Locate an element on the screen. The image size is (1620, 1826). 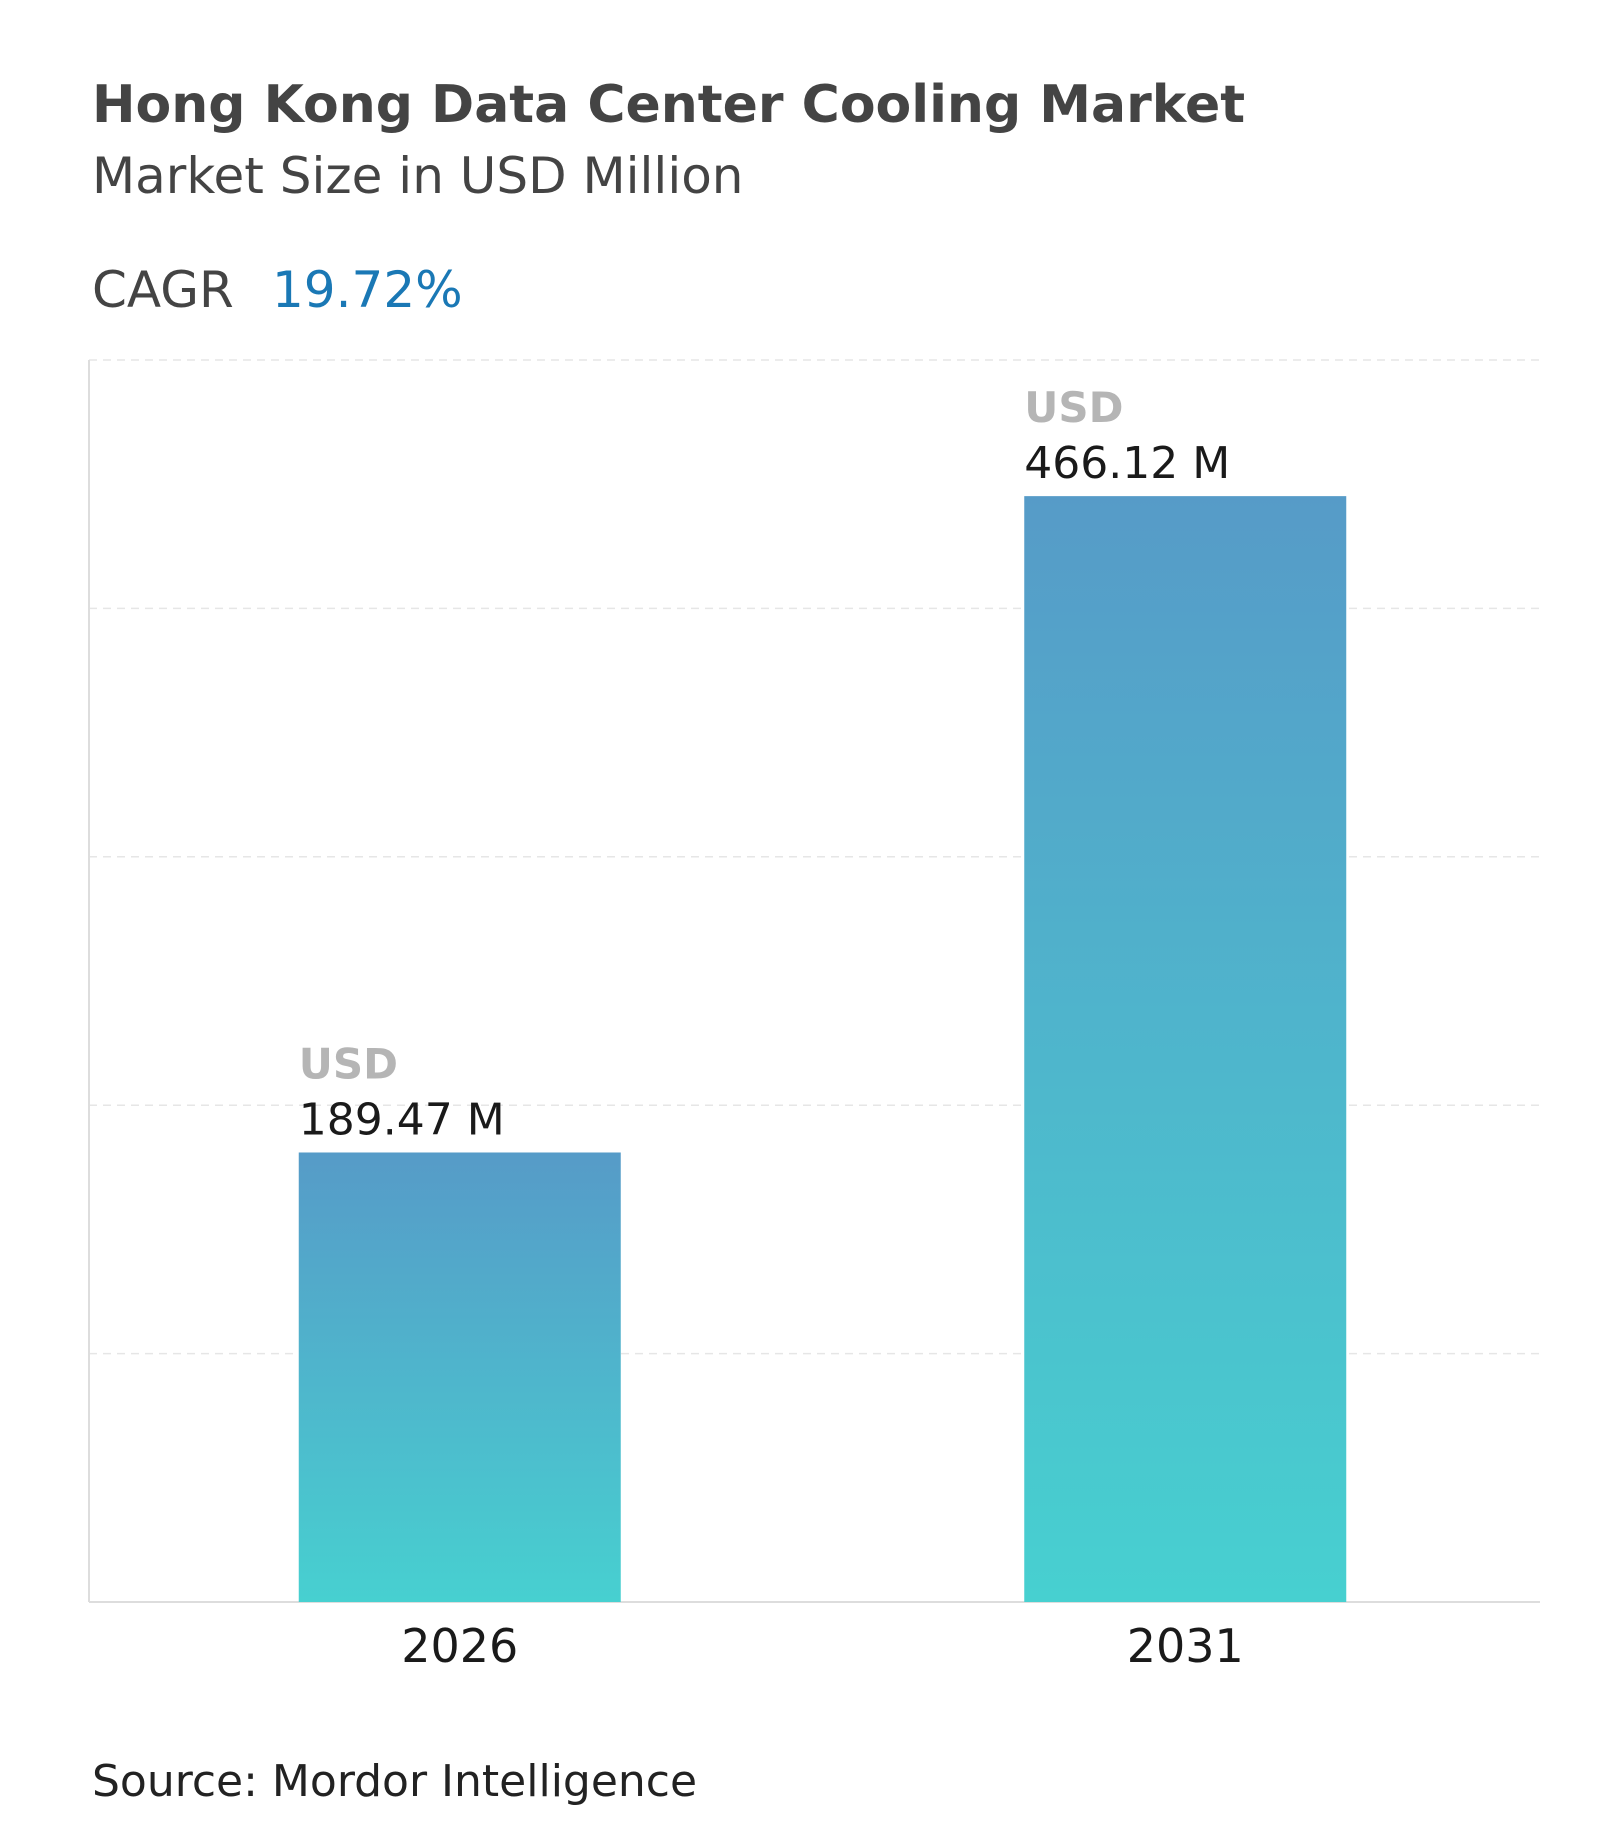
value-label: 189.47 M is located at coordinates (402, 1119).